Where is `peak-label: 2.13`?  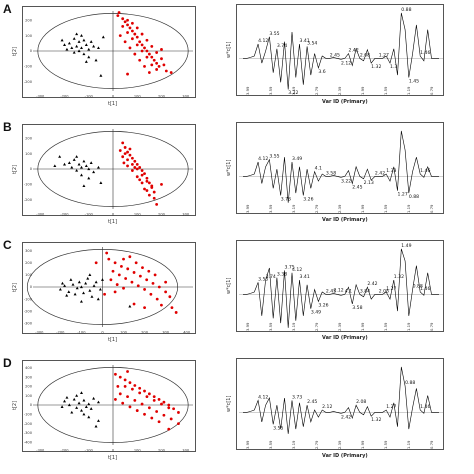 peak-label: 2.13 is located at coordinates (369, 183).